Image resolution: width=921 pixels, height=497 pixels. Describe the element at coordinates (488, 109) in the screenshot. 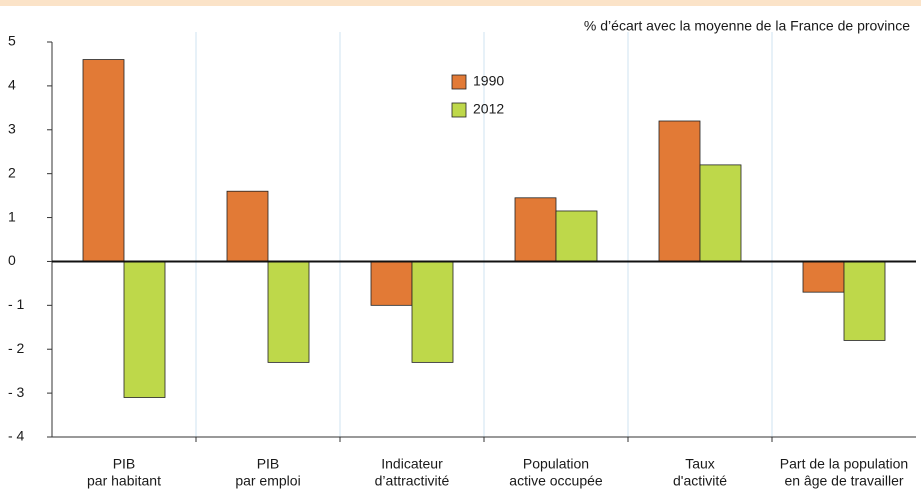

I see `legend-label: 2012` at that location.